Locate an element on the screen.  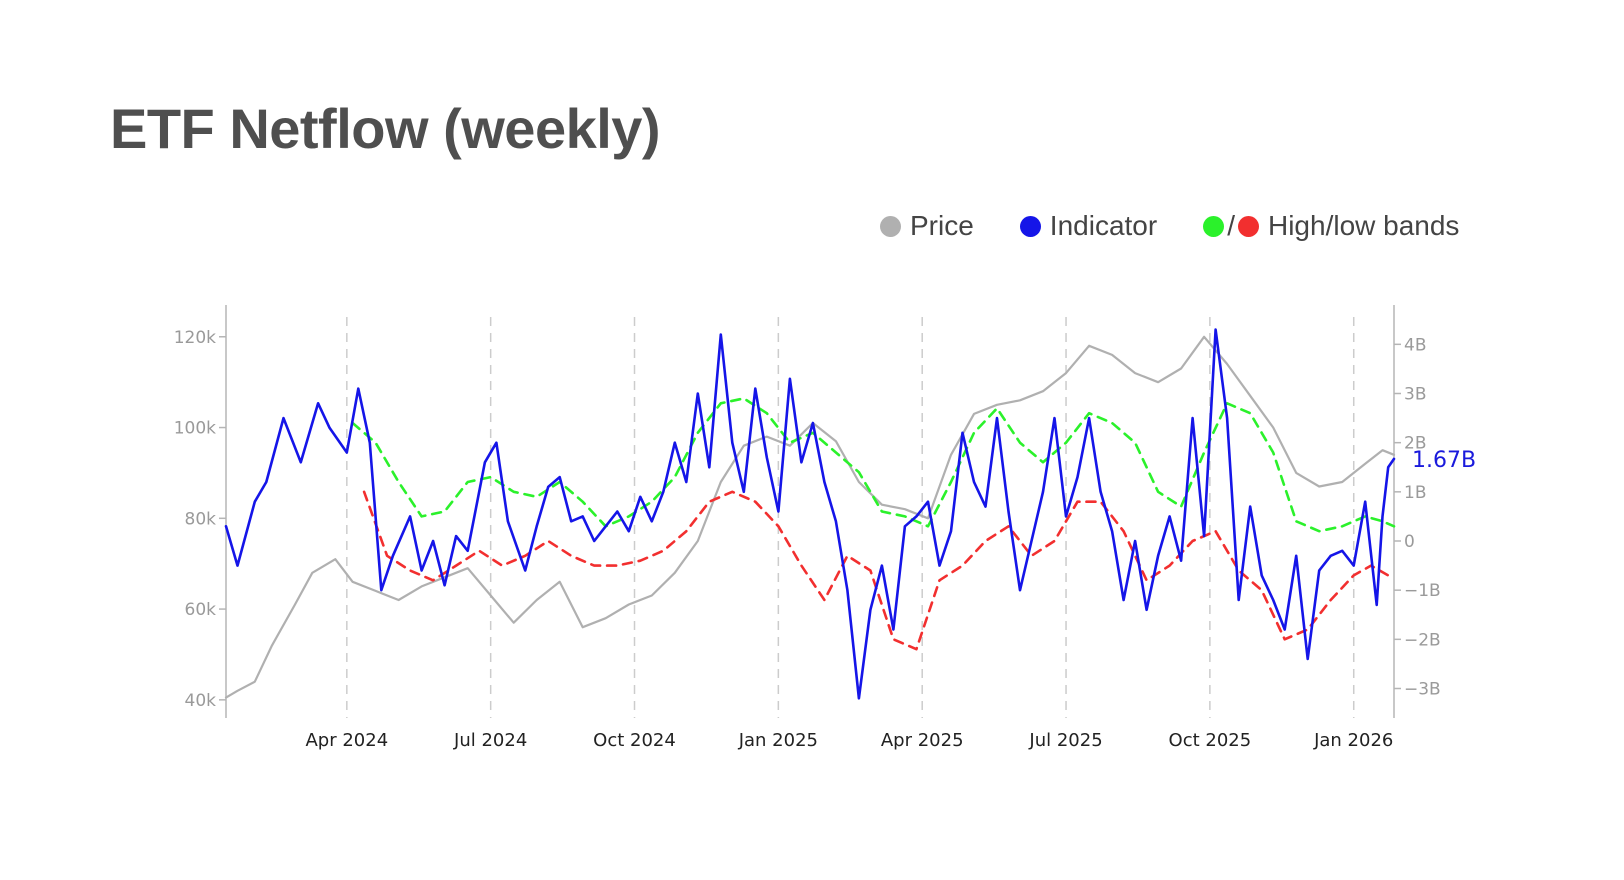
left-tick-label: 120k is located at coordinates (195, 338).